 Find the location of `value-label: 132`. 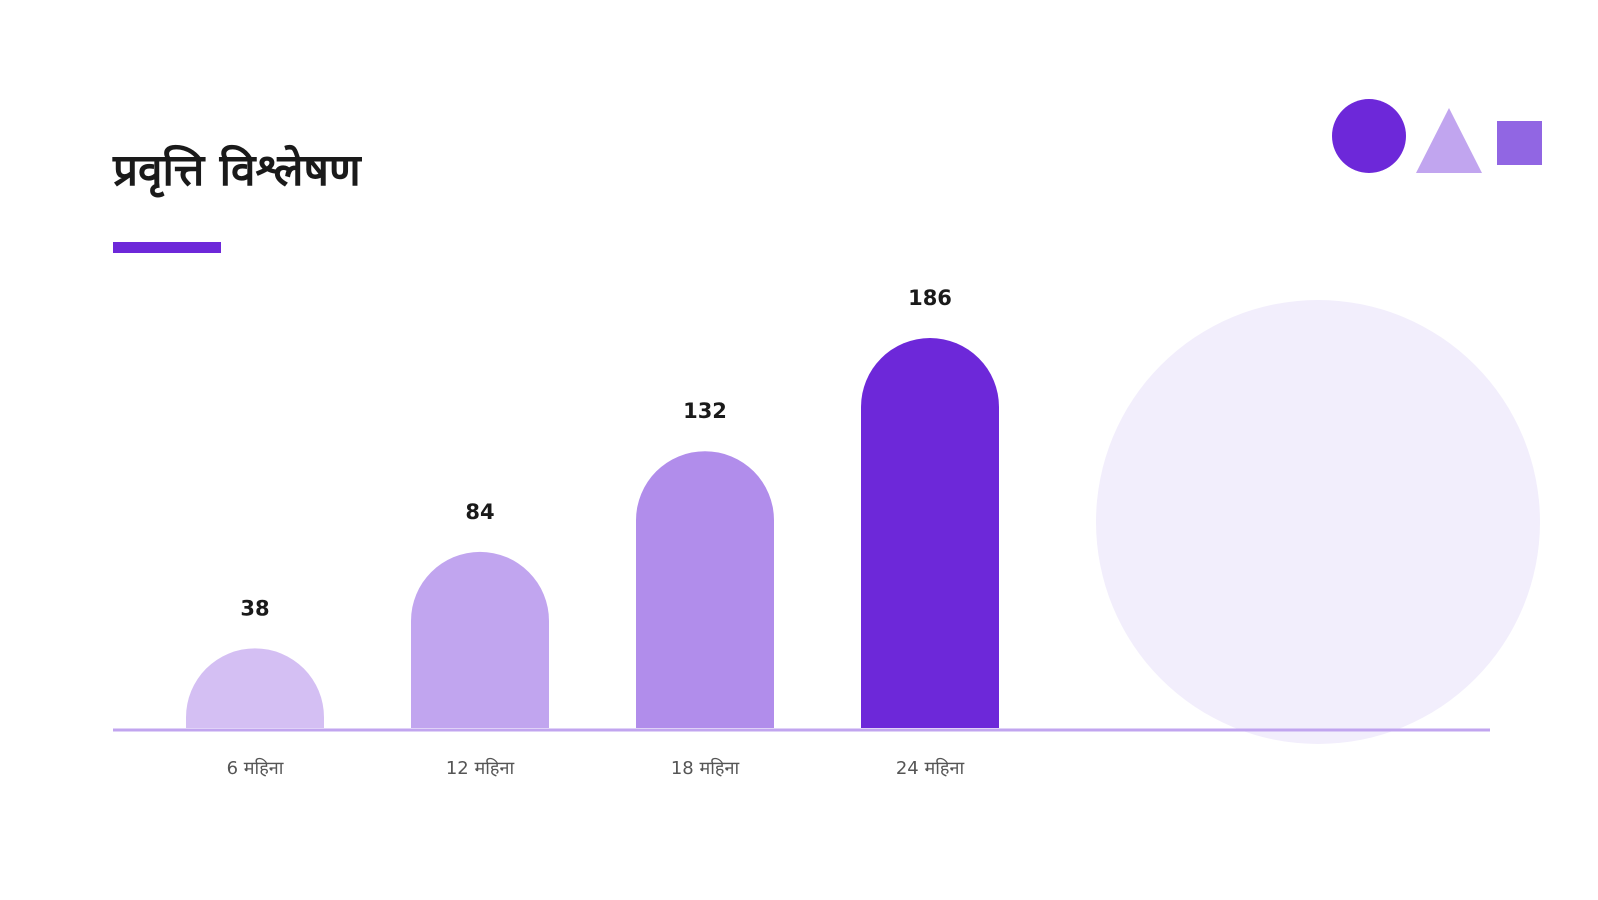

value-label: 132 is located at coordinates (705, 411).